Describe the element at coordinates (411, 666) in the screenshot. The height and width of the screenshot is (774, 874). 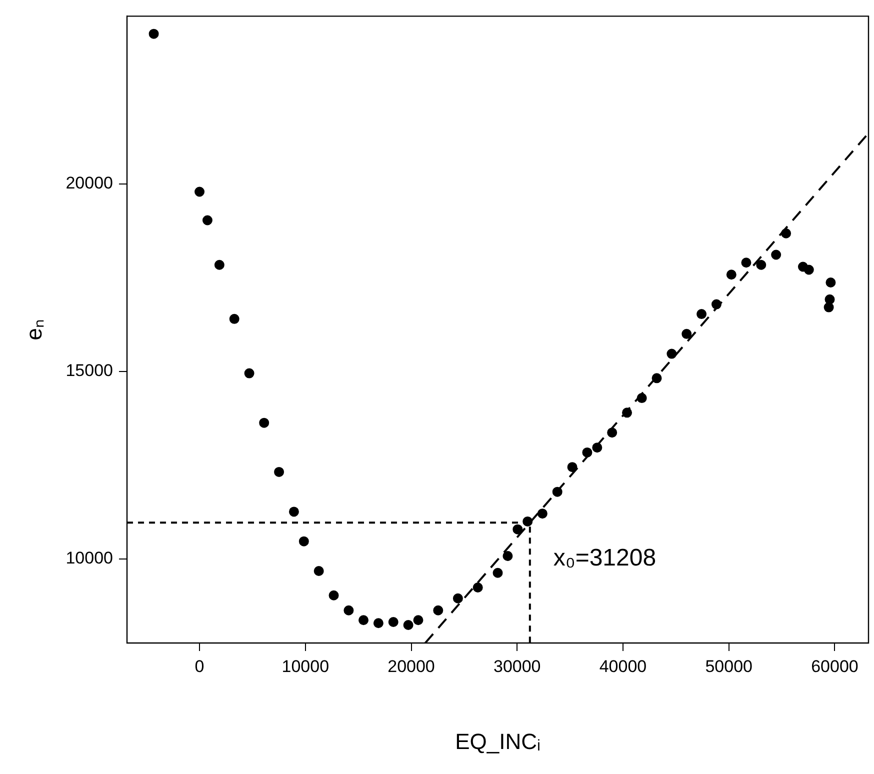
I see `x-tick-label: 20000` at that location.